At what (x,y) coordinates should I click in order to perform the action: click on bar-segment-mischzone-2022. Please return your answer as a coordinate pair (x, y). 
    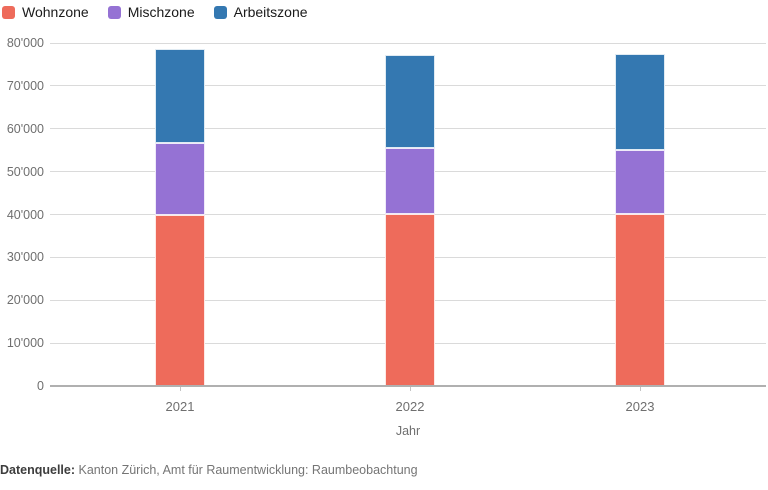
    Looking at the image, I should click on (410, 181).